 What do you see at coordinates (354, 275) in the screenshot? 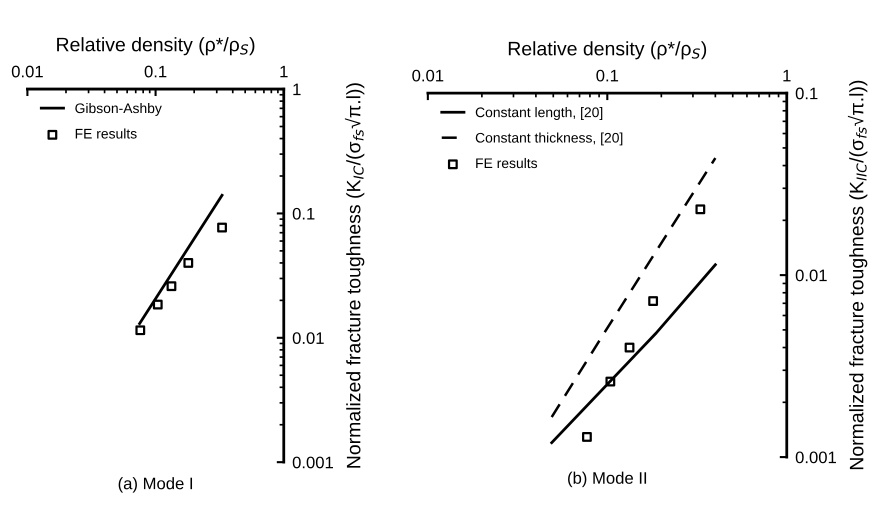
I see `y-axis-title: Normalized fracture toughness (K$_{IC}$/(σ$_{fs}$√π.l))` at bounding box center [354, 275].